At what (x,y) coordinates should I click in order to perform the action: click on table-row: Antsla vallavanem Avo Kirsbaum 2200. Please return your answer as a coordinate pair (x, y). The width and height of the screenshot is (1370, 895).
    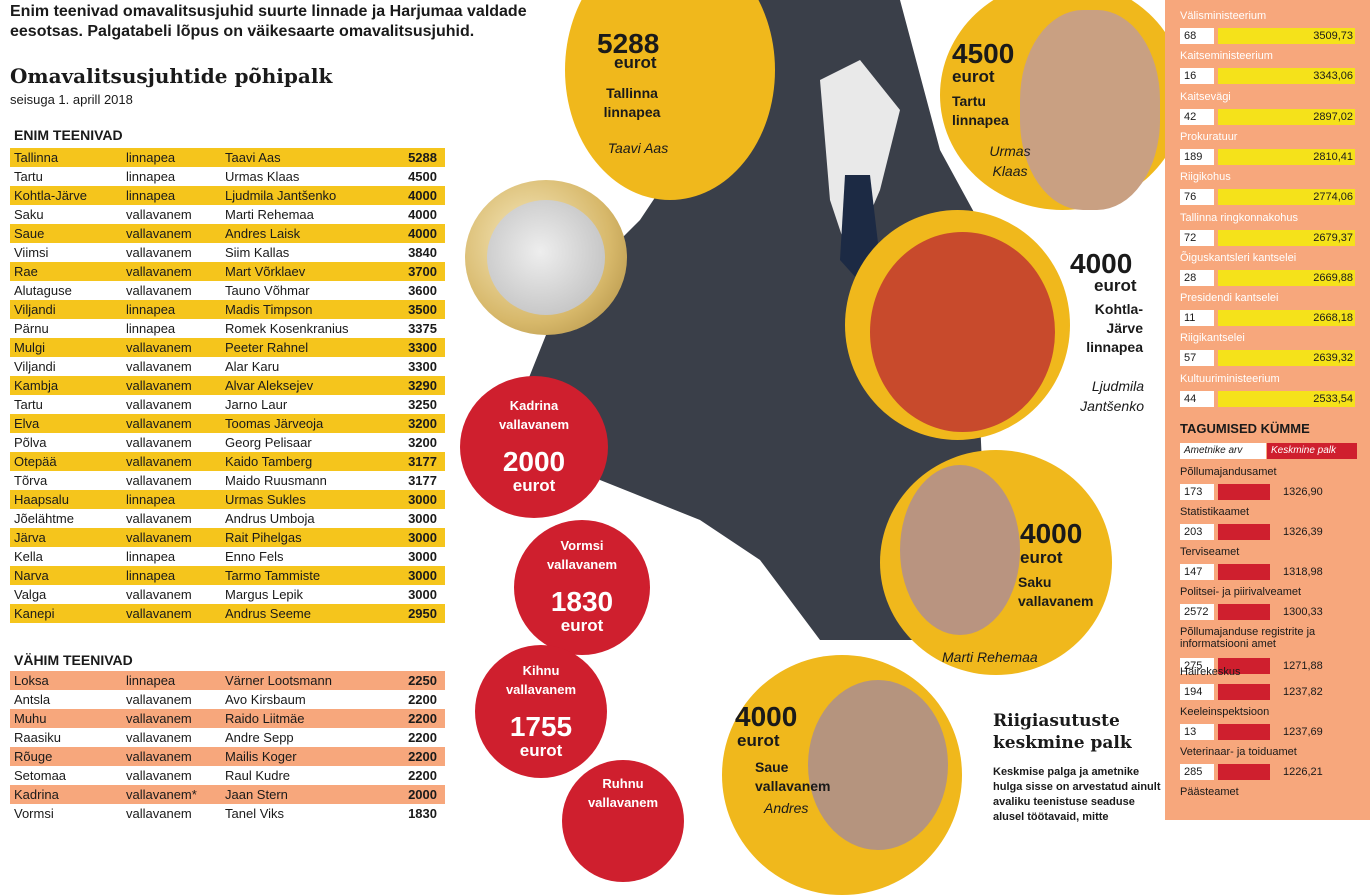
    Looking at the image, I should click on (227, 699).